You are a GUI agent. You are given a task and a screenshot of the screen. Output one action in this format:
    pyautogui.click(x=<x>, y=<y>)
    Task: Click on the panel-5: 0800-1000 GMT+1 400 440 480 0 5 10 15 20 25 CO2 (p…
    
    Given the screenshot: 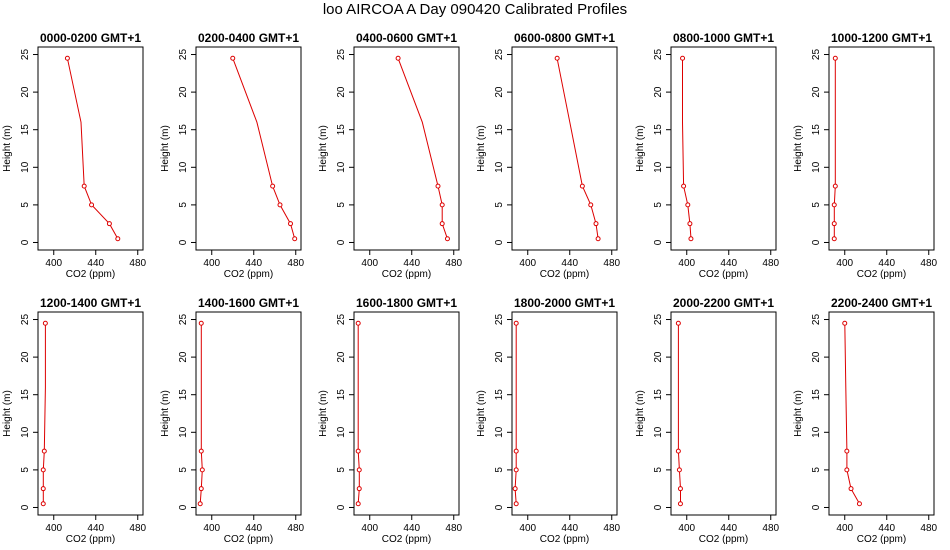 What is the action you would take?
    pyautogui.click(x=707, y=155)
    